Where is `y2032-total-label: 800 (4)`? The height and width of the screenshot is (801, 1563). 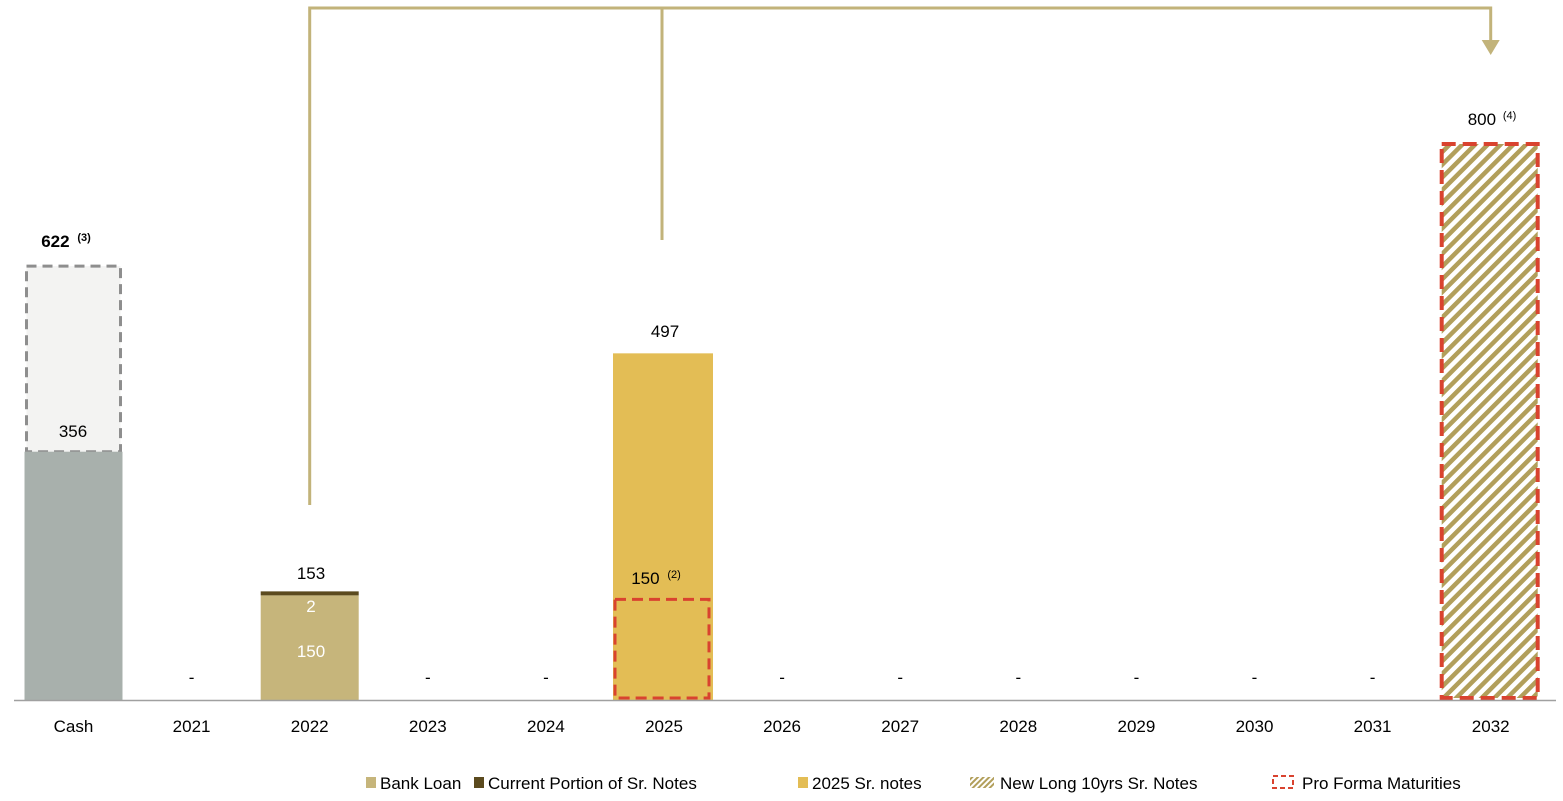 y2032-total-label: 800 (4) is located at coordinates (1492, 119).